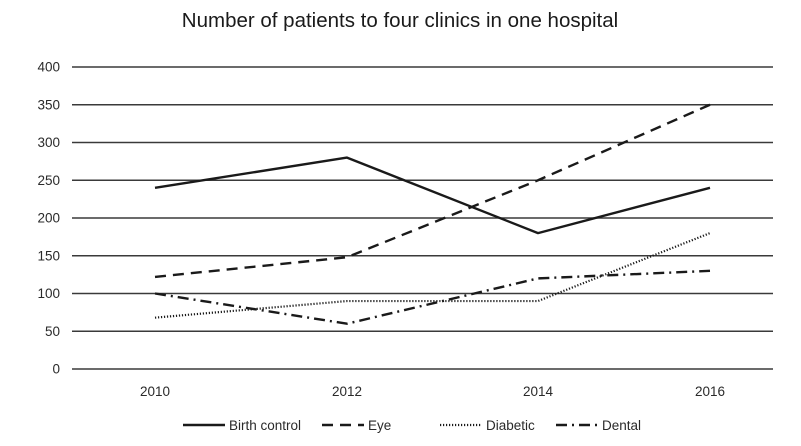 The image size is (801, 446). Describe the element at coordinates (48, 180) in the screenshot. I see `y-tick-label: 250` at that location.